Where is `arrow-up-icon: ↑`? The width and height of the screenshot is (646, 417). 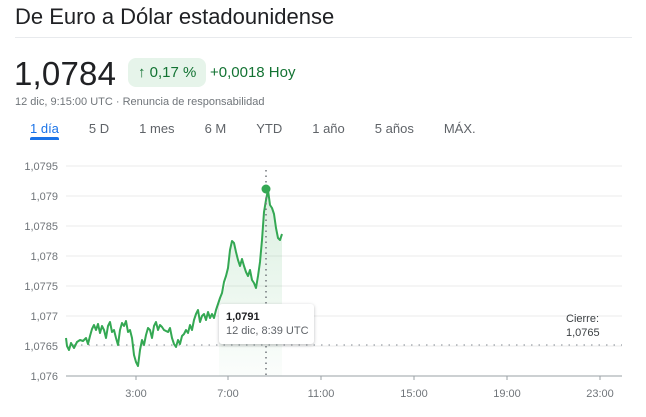 arrow-up-icon: ↑ is located at coordinates (142, 72).